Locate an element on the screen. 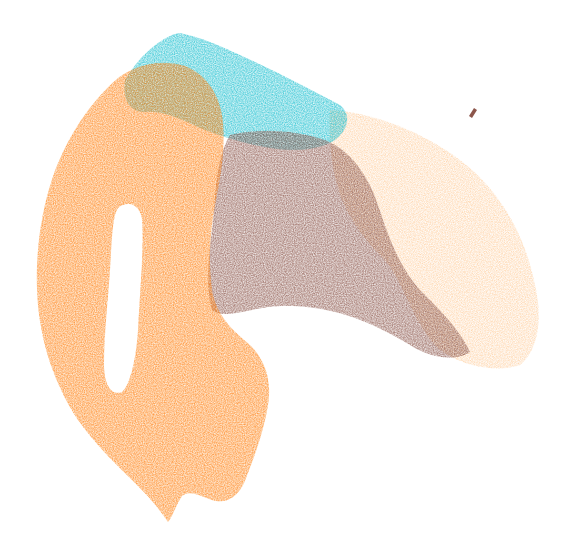 The image size is (572, 558). cluster-orange-gap is located at coordinates (123, 298).